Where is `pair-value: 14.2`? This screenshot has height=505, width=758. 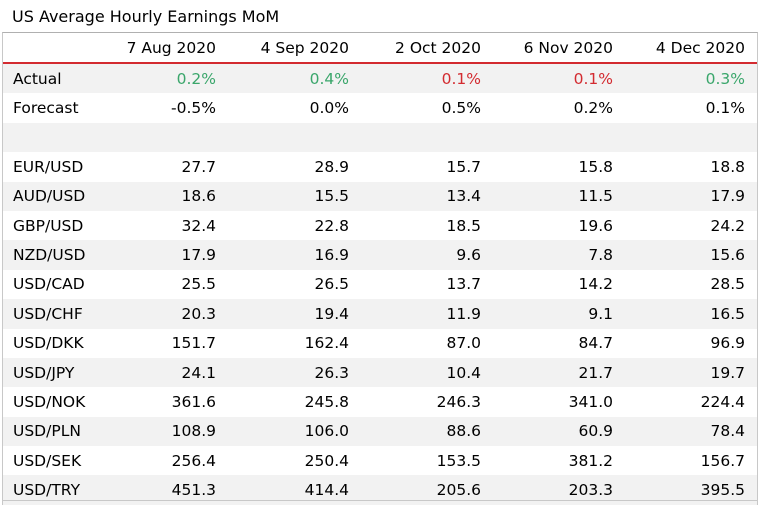 pair-value: 14.2 is located at coordinates (595, 284).